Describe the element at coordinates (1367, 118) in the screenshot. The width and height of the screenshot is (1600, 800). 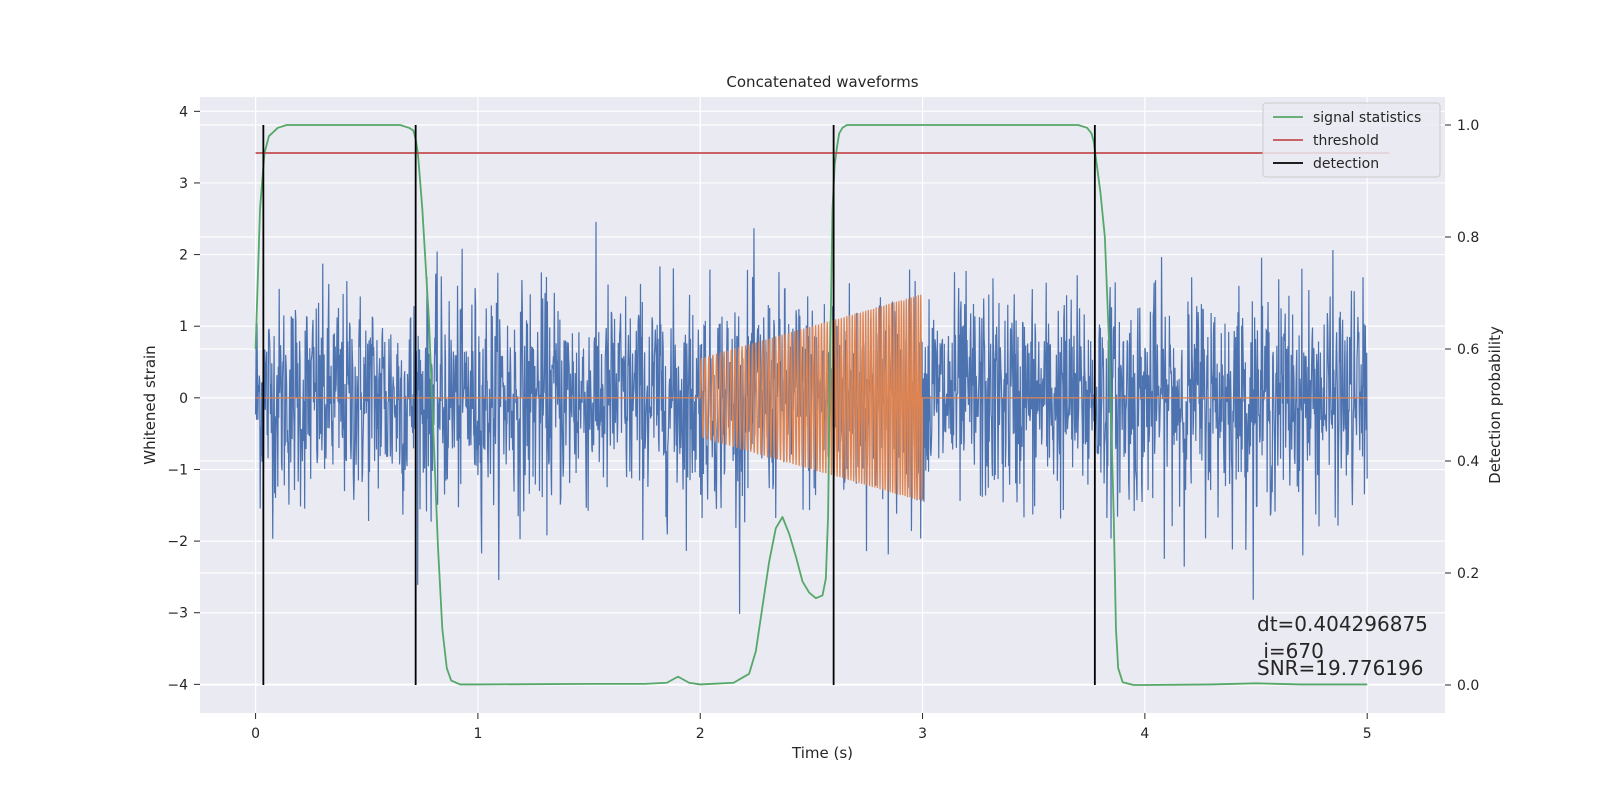
I see `legend-label-signal-statistics: signal statistics` at that location.